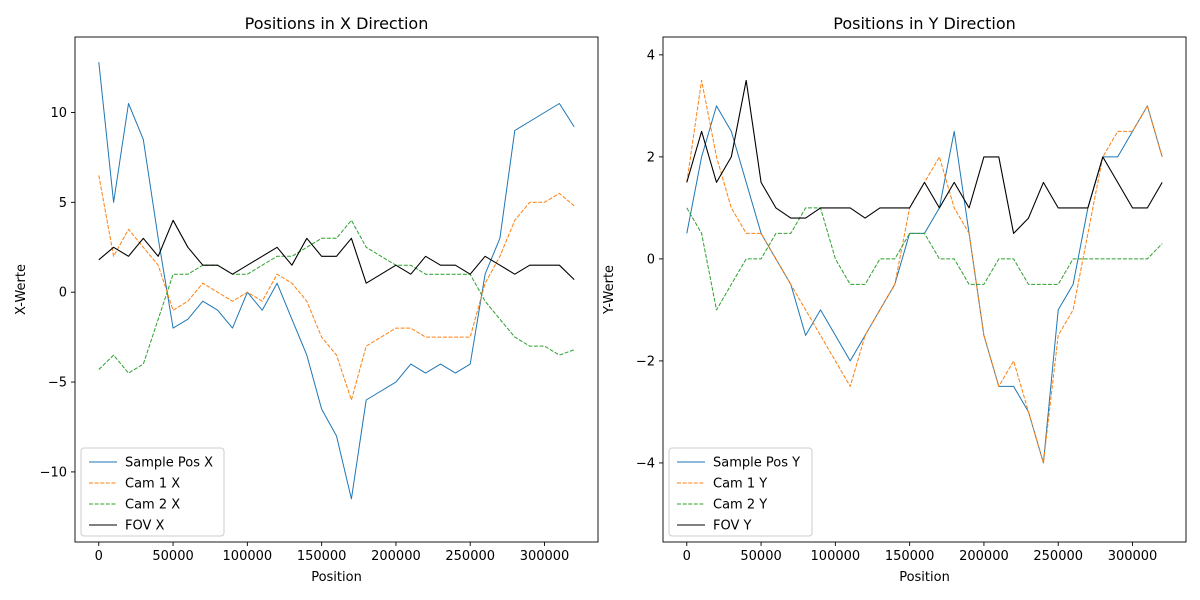 This screenshot has width=1200, height=600. Describe the element at coordinates (152, 505) in the screenshot. I see `legend-label-cam-2-x: Cam 2 X` at that location.